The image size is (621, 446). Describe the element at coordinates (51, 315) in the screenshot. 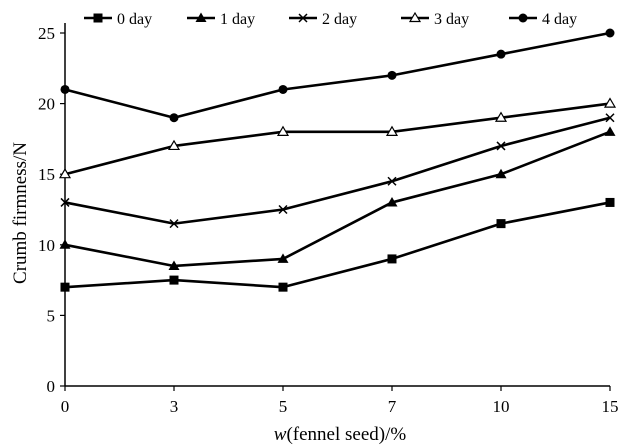

I see `y-tick-label-5: 5` at that location.